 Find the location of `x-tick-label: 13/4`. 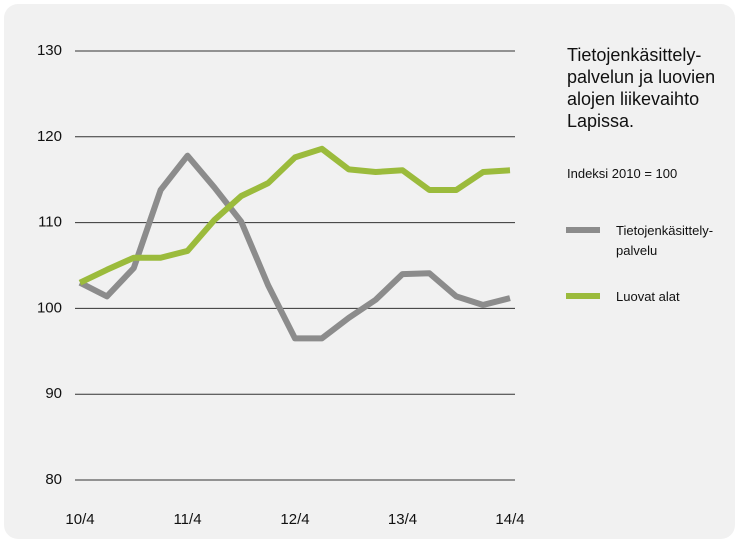

x-tick-label: 13/4 is located at coordinates (402, 519).